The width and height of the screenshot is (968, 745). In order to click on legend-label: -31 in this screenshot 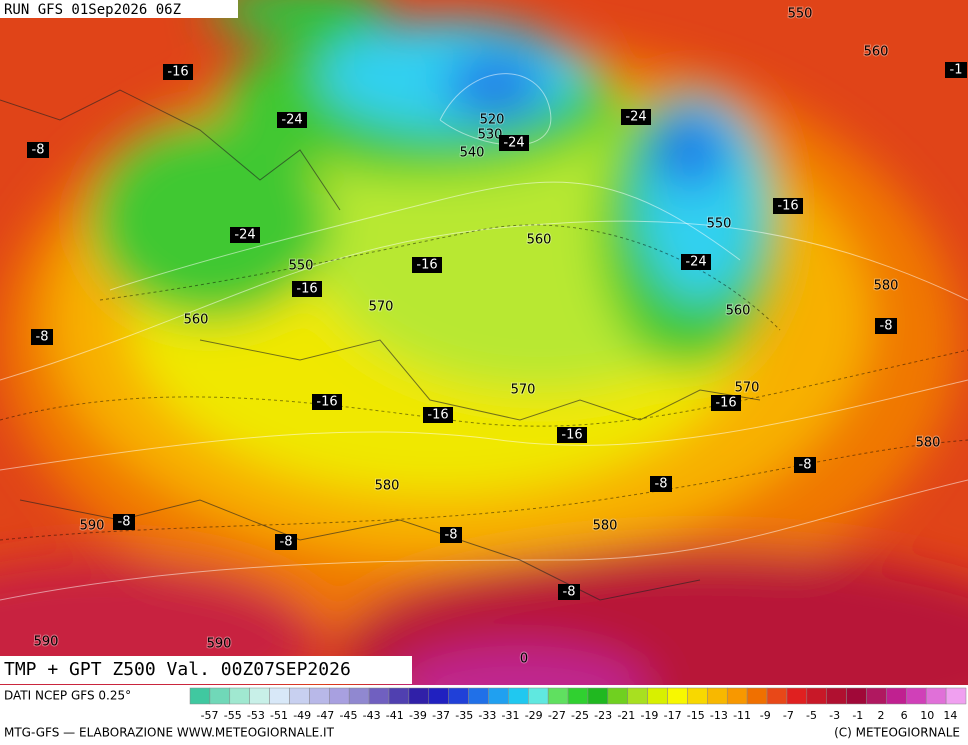, I will do `click(511, 715)`.